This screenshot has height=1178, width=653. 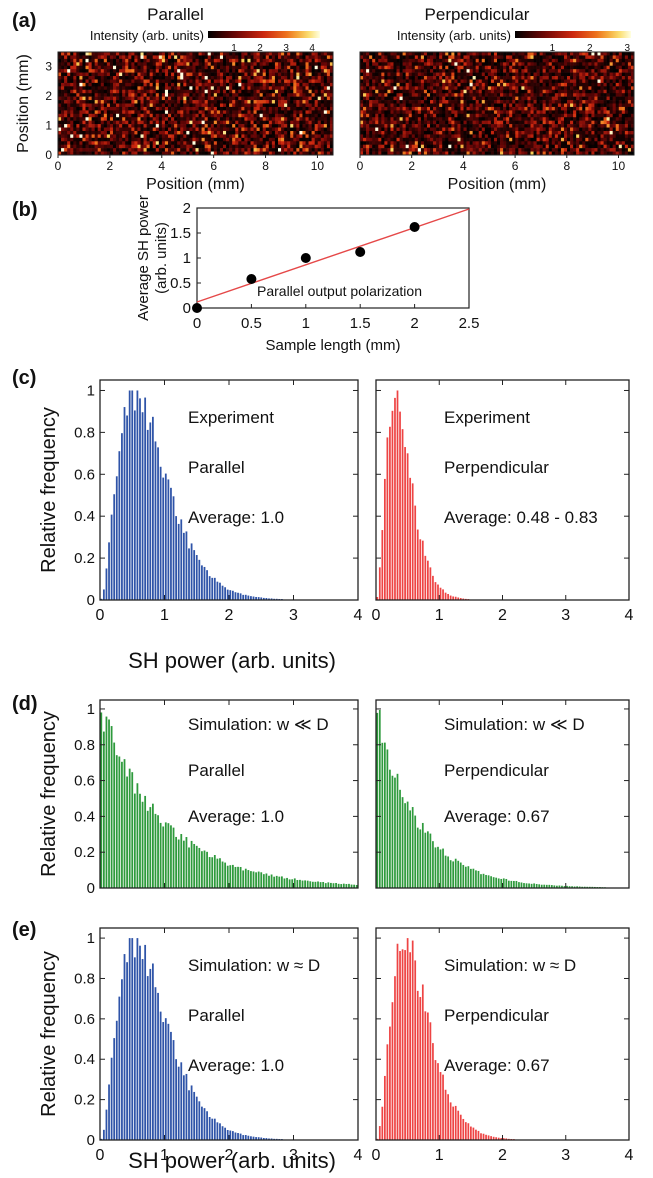 I want to click on colorbar-label: Intensity (arb. units), so click(x=147, y=35).